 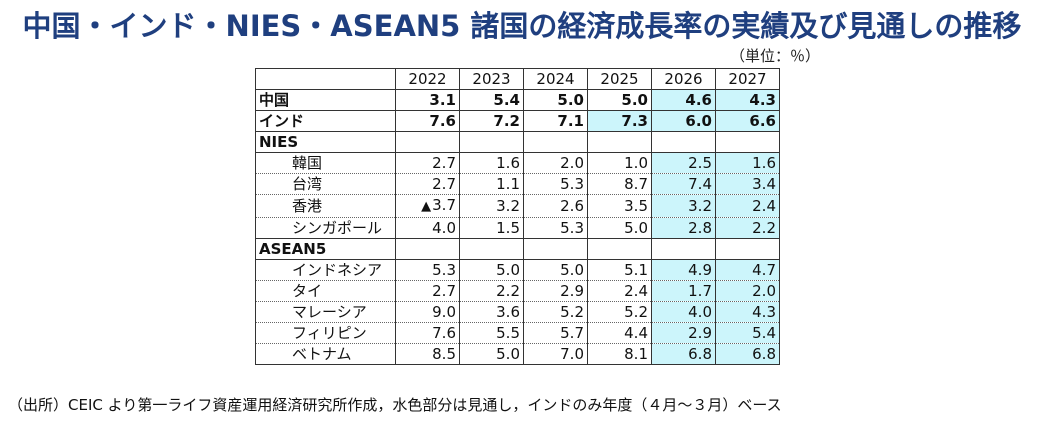 I want to click on forecast-cell: 4.0, so click(x=683, y=312).